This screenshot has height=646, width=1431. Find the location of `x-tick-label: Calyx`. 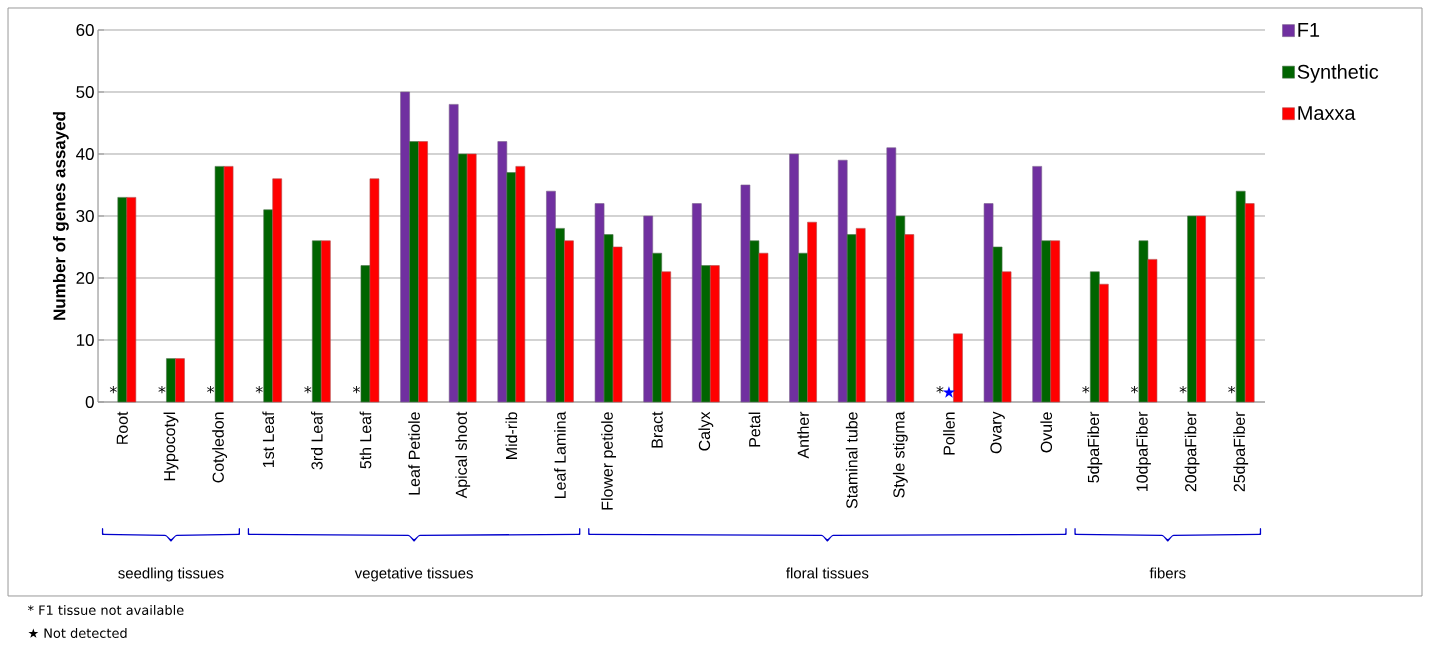

x-tick-label: Calyx is located at coordinates (706, 431).